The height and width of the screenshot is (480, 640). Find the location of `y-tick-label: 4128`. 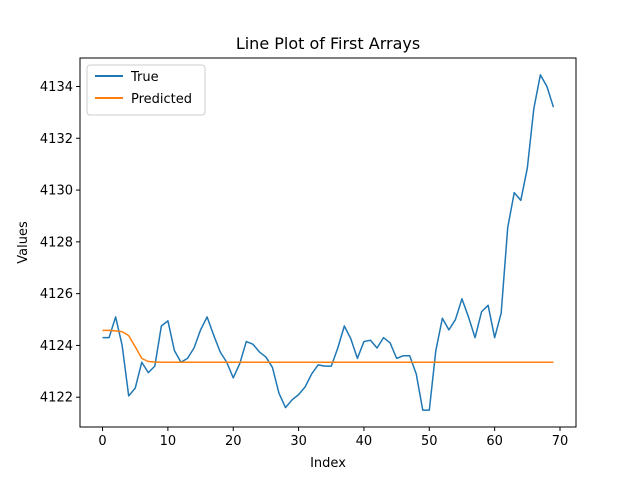

y-tick-label: 4128 is located at coordinates (56, 242).